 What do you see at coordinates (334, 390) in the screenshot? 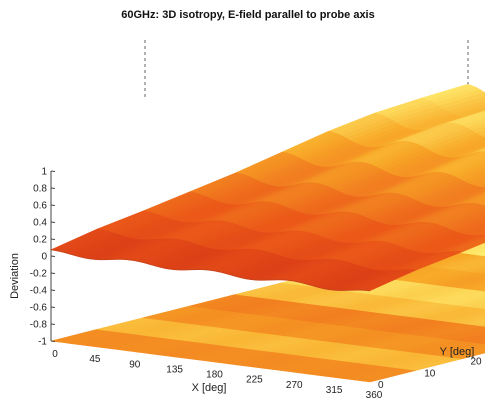
I see `x-tick-label: 315` at bounding box center [334, 390].